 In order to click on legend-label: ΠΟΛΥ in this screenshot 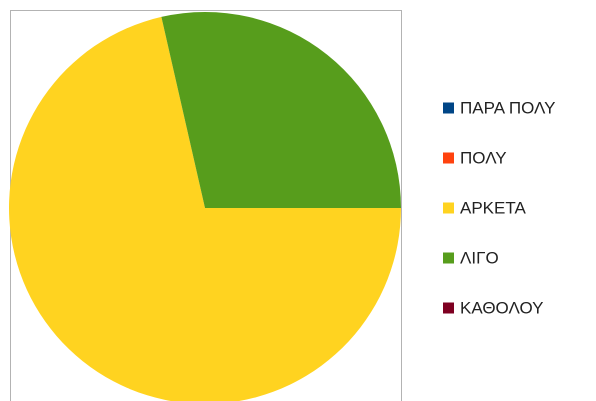, I will do `click(483, 157)`.